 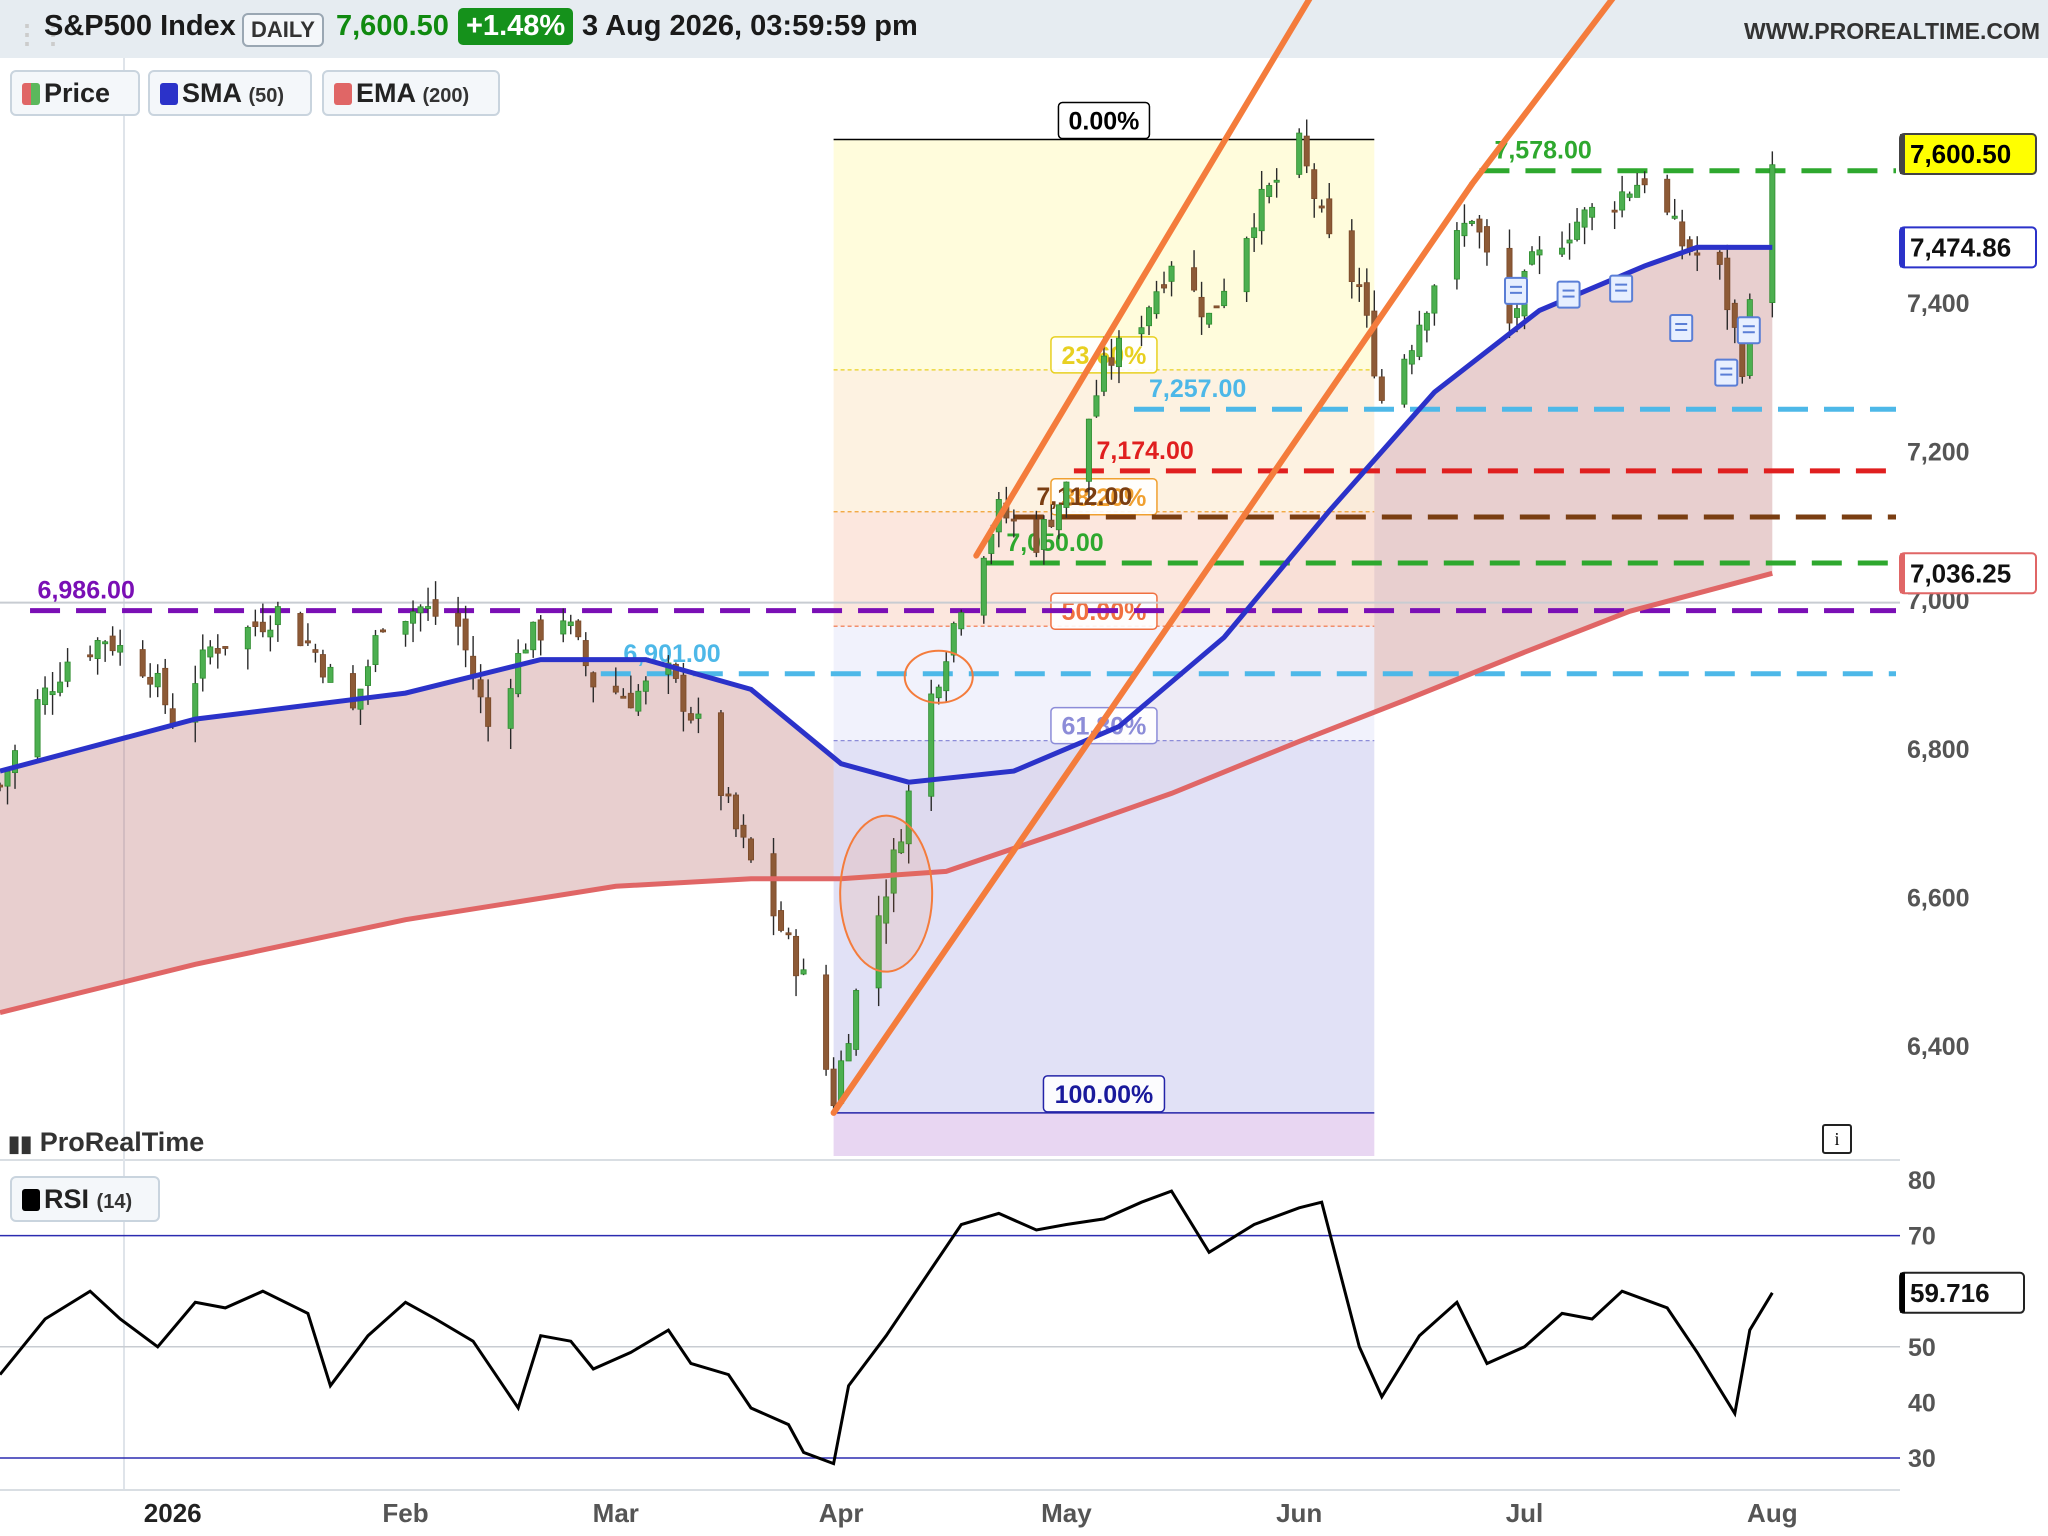 What do you see at coordinates (140, 26) in the screenshot?
I see `instrument-name: S&P500 Index` at bounding box center [140, 26].